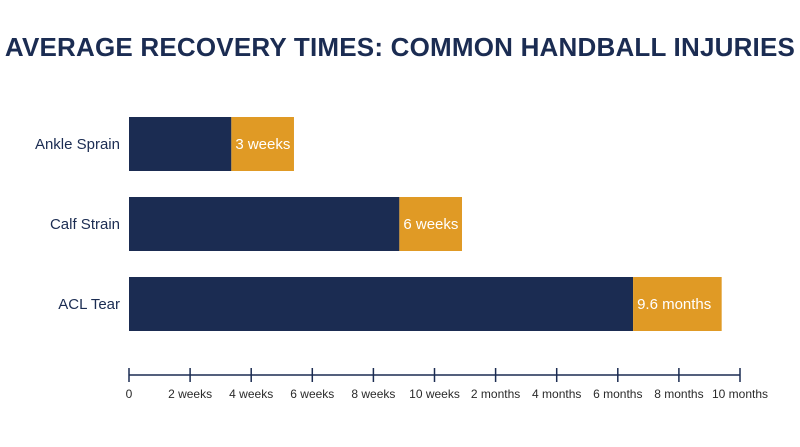 This screenshot has width=800, height=447. What do you see at coordinates (740, 394) in the screenshot?
I see `x-tick-label-10: 10 months` at bounding box center [740, 394].